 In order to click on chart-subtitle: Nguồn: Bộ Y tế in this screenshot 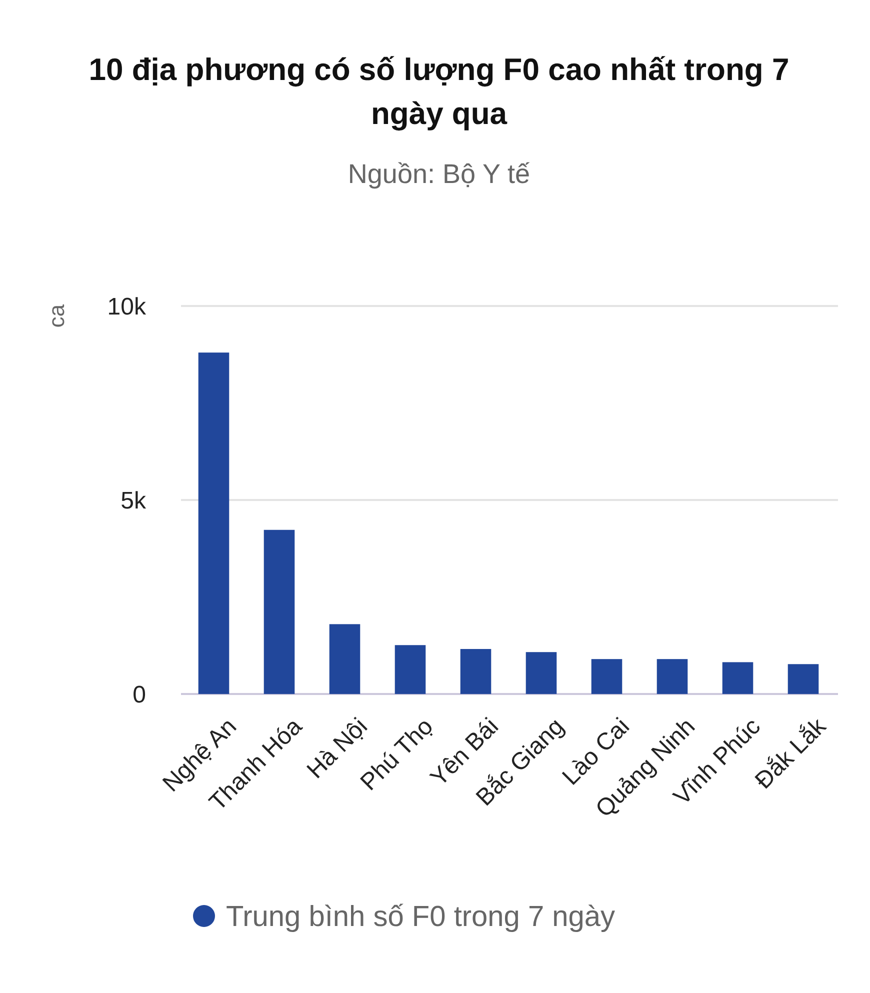, I will do `click(439, 174)`.